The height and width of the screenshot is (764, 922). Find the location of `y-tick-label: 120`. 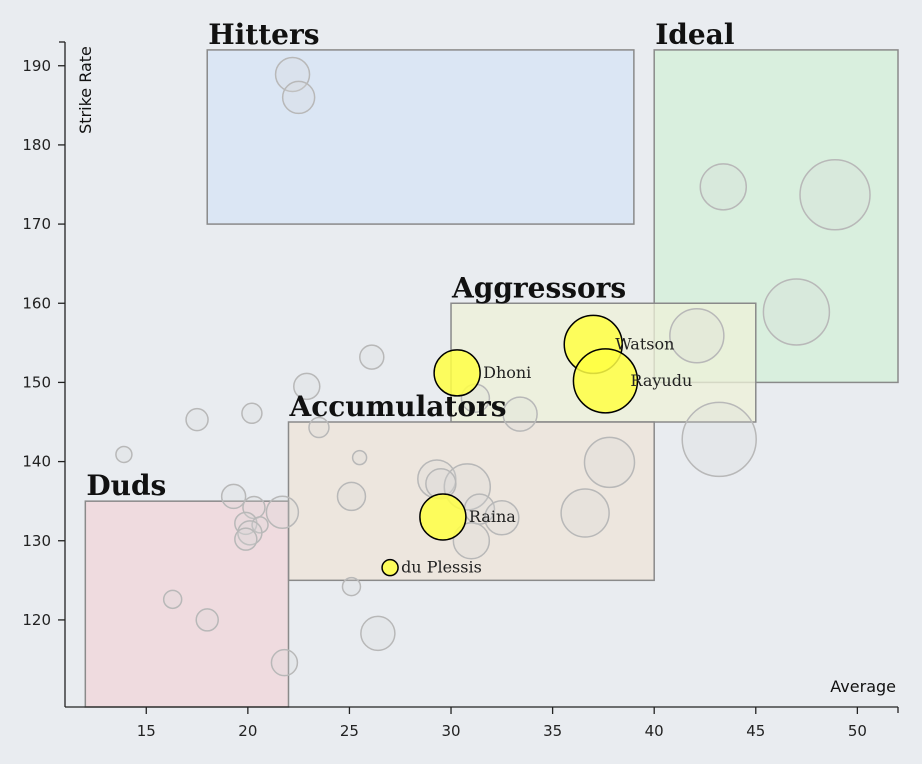

y-tick-label: 120 is located at coordinates (36, 620).